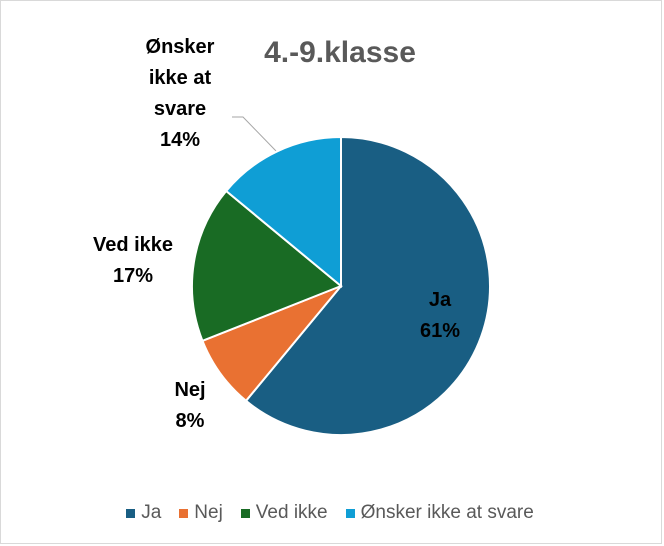 This screenshot has height=546, width=664. I want to click on leader-line, so click(255, 134).